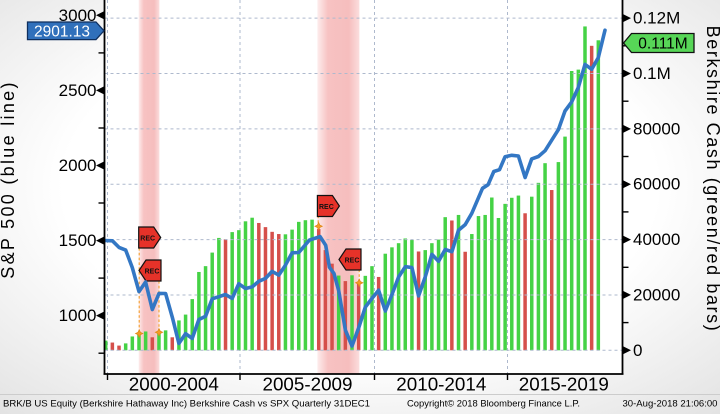  What do you see at coordinates (78, 240) in the screenshot?
I see `svg-text: 1500` at bounding box center [78, 240].